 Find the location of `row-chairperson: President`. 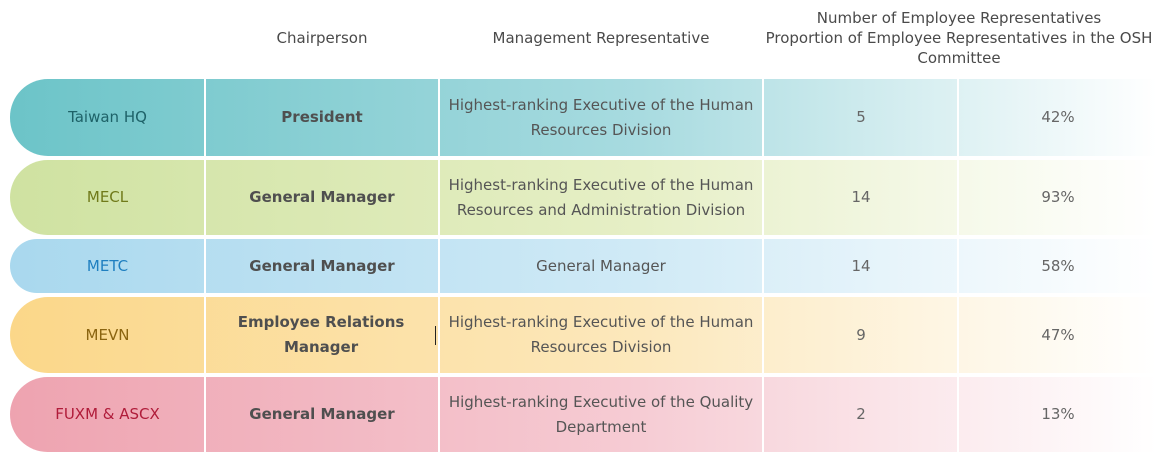

row-chairperson: President is located at coordinates (322, 117).